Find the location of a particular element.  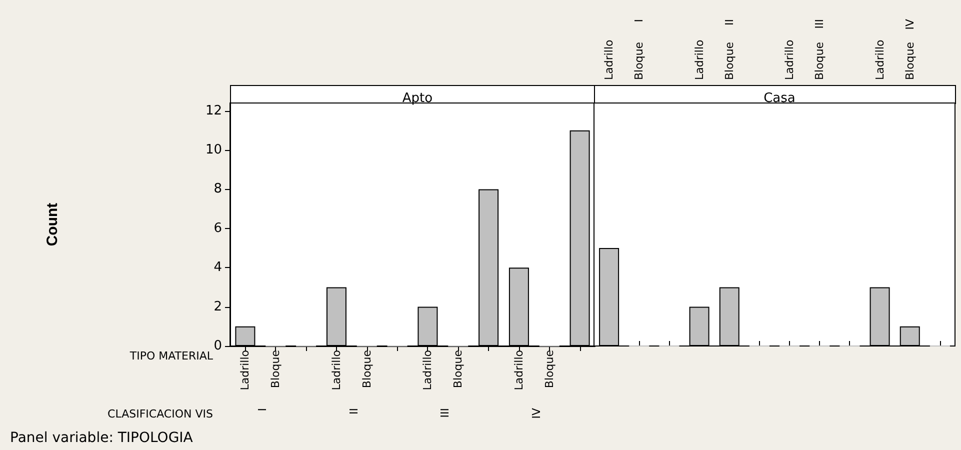

chart-title: Apto is located at coordinates (417, 98).